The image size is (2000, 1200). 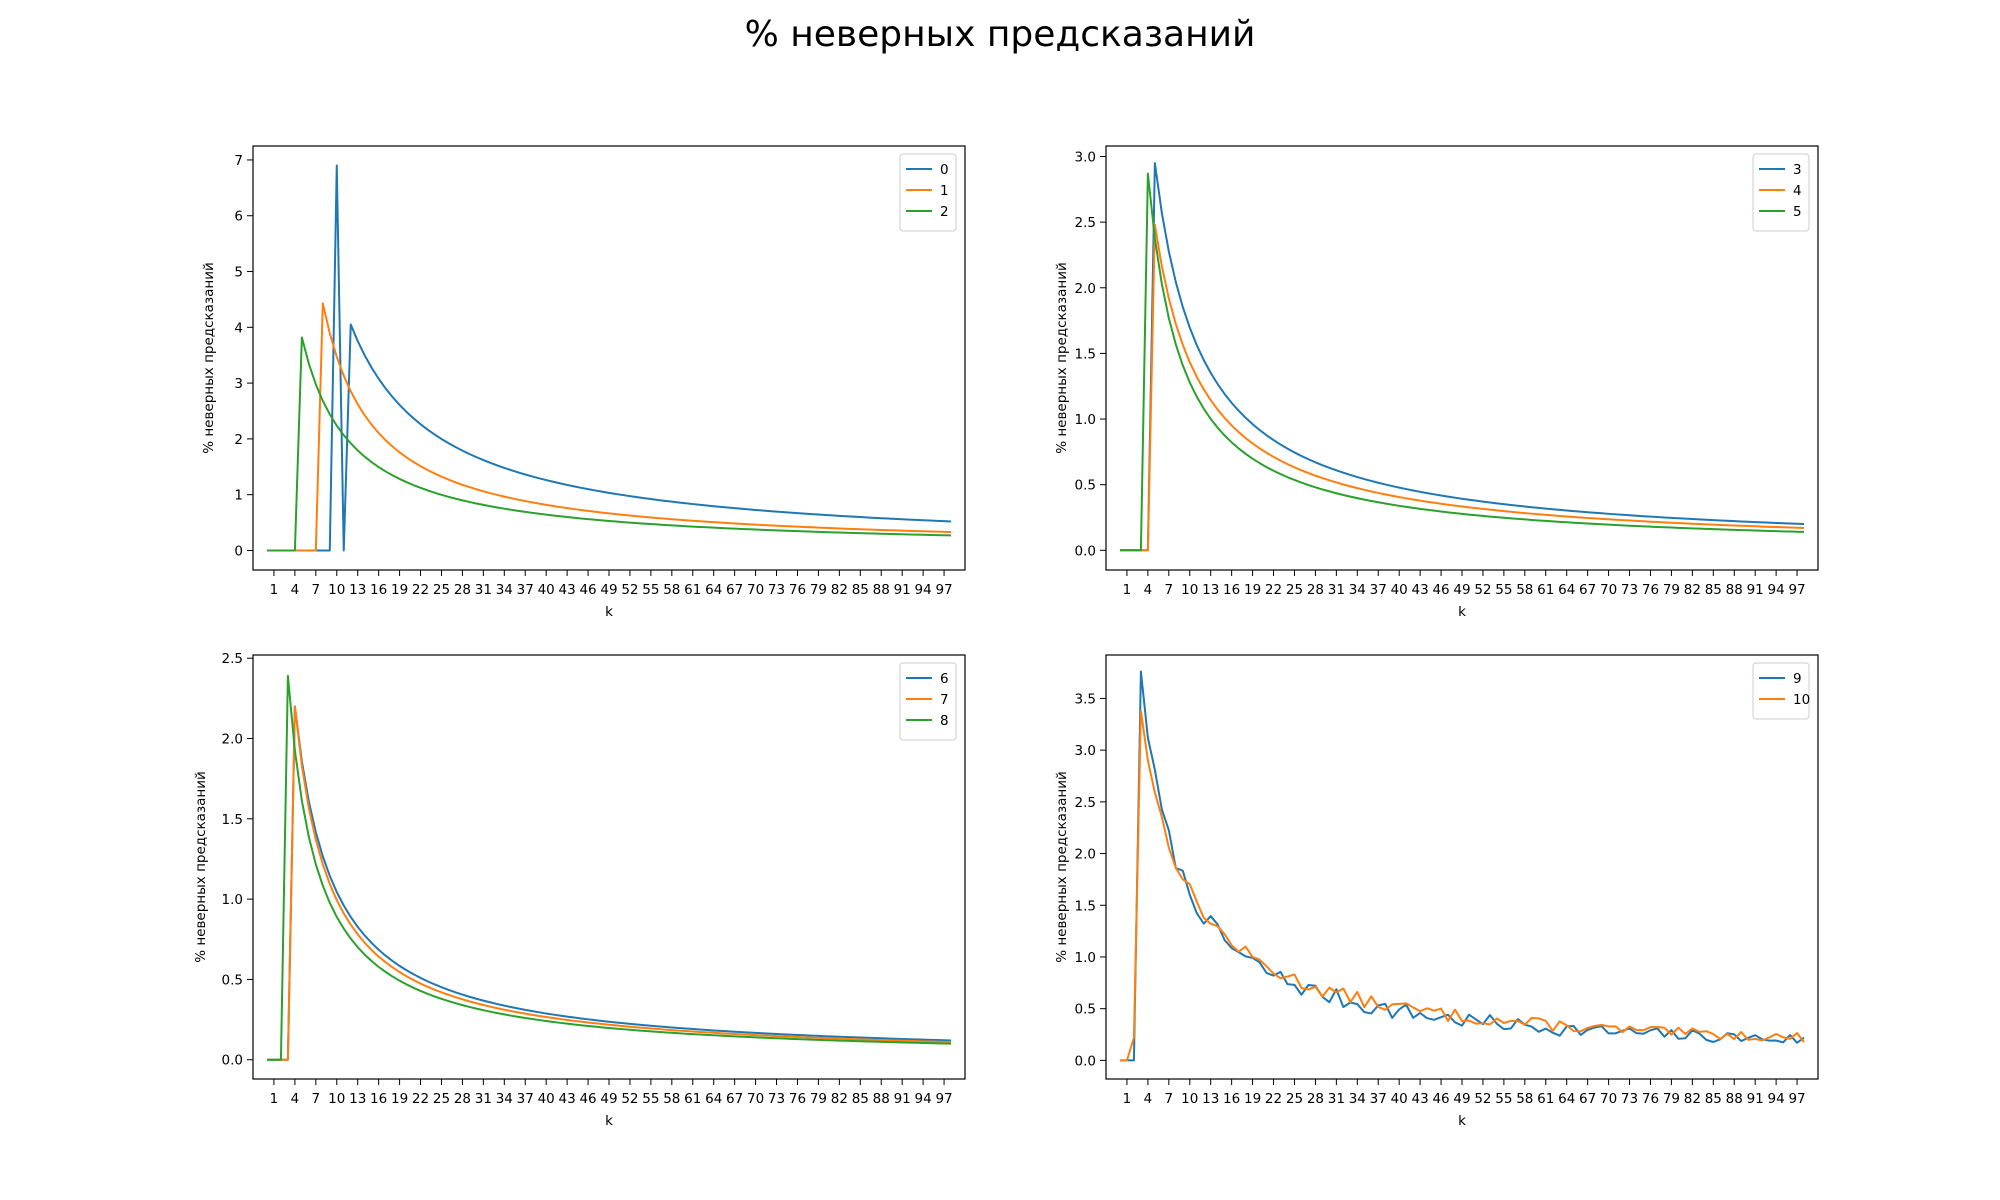 I want to click on x-tick-label: 61, so click(x=1545, y=1099).